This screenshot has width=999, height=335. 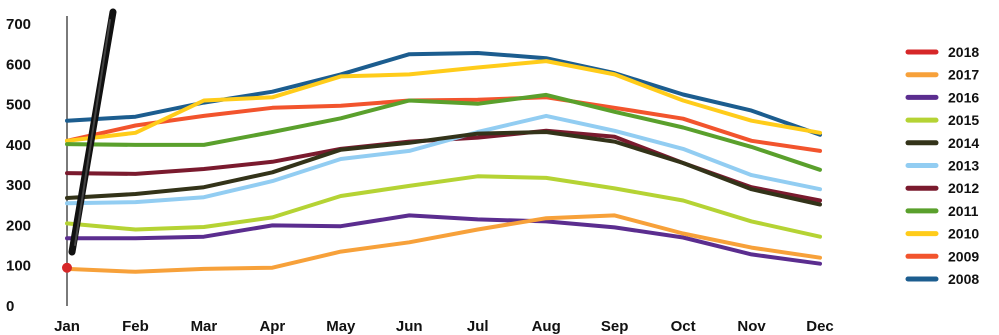 What do you see at coordinates (272, 326) in the screenshot?
I see `x-tick-label: Apr` at bounding box center [272, 326].